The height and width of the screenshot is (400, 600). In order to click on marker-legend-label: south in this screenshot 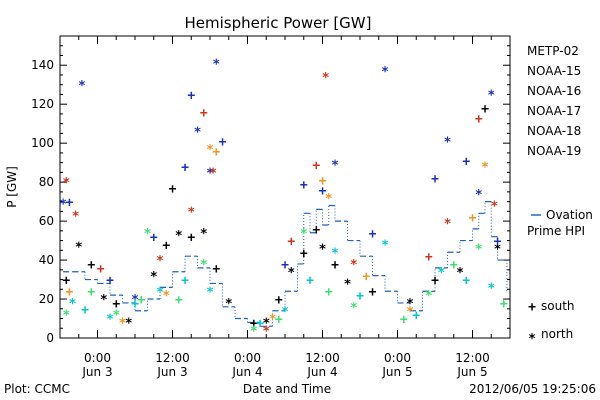, I will do `click(558, 306)`.